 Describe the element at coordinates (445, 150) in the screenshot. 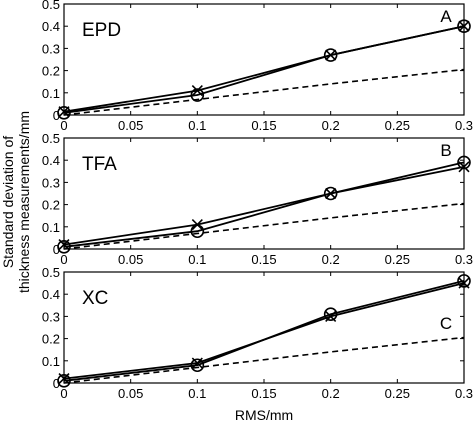

I see `panel-letter: B` at that location.